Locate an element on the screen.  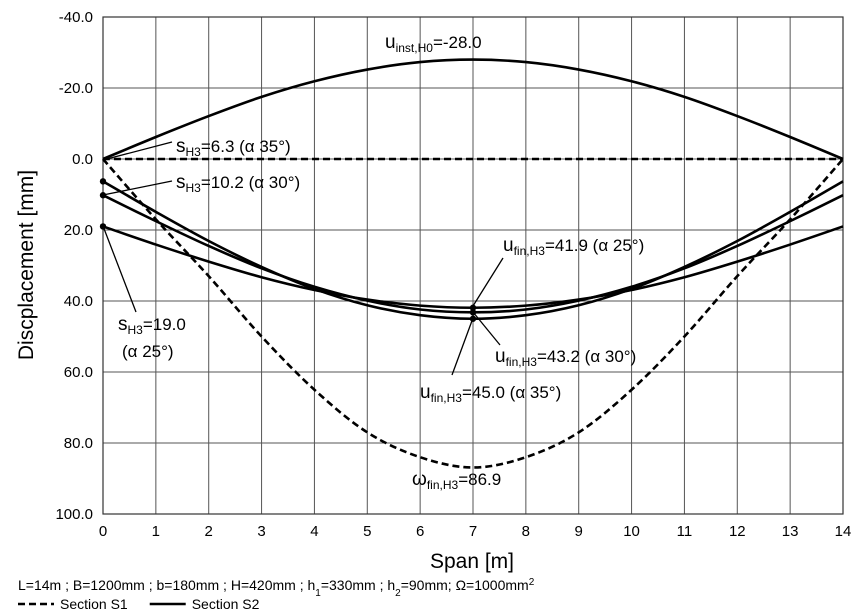
x-tick-label: 0 is located at coordinates (103, 531).